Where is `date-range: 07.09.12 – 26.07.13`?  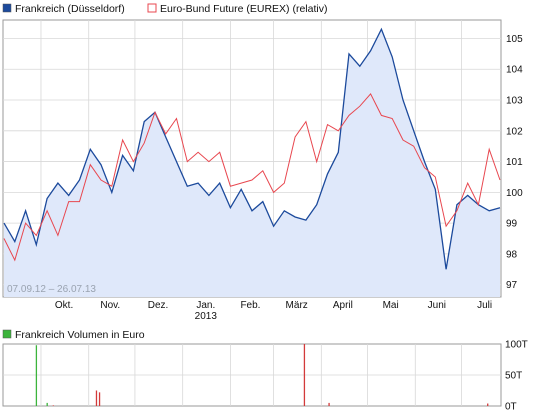 date-range: 07.09.12 – 26.07.13 is located at coordinates (51, 289).